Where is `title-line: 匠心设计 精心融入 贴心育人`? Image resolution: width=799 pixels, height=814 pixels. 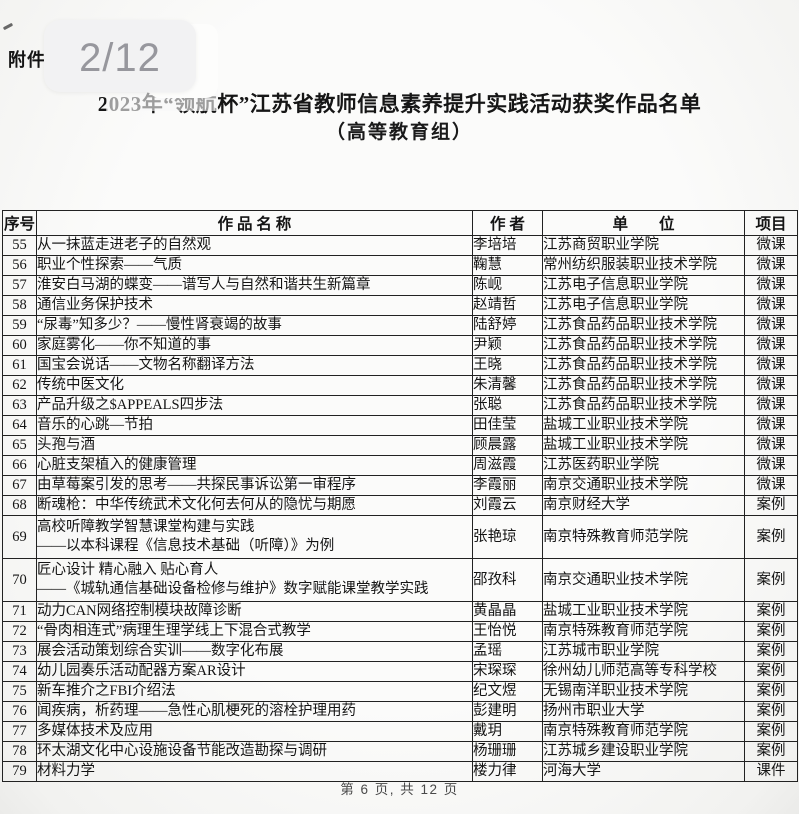 title-line: 匠心设计 精心融入 贴心育人 is located at coordinates (128, 570).